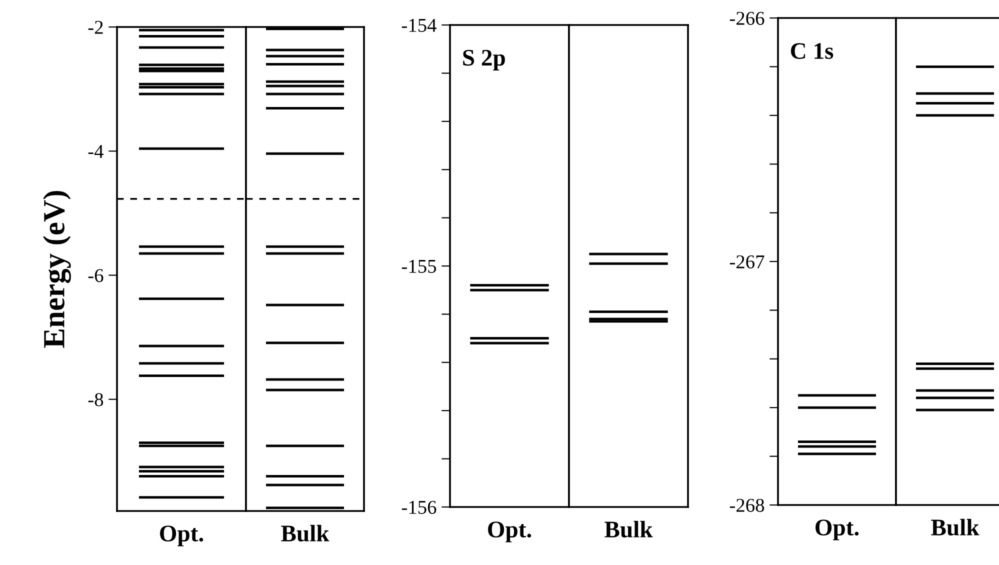 The width and height of the screenshot is (999, 565). What do you see at coordinates (747, 261) in the screenshot?
I see `y-tick-label: -267` at bounding box center [747, 261].